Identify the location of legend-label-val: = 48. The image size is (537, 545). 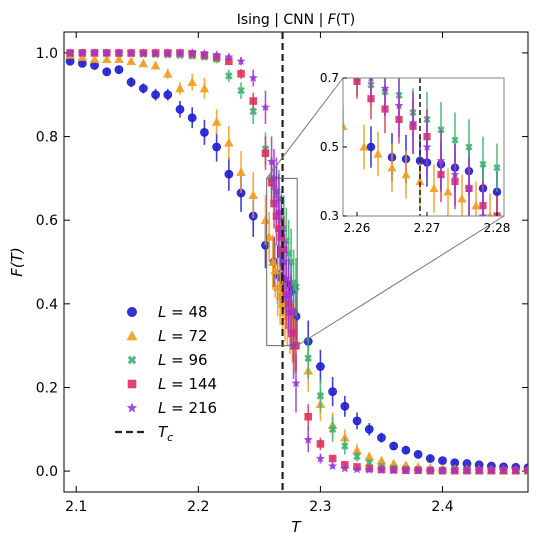
(186, 312).